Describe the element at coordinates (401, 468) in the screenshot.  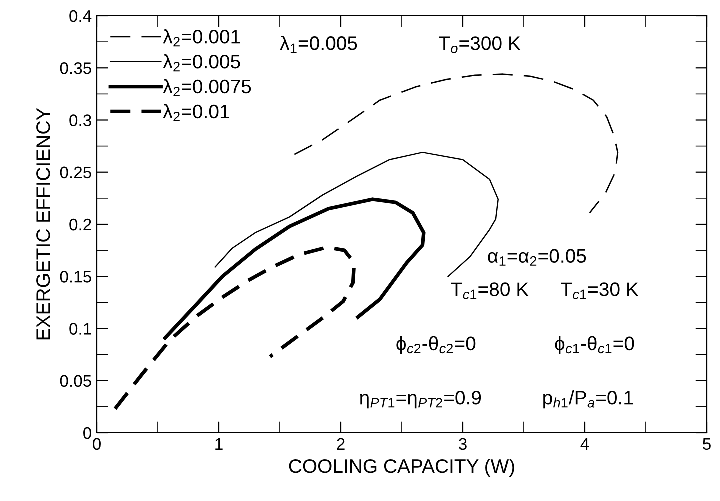
I see `x-axis-title: COOLING CAPACITY (W)` at that location.